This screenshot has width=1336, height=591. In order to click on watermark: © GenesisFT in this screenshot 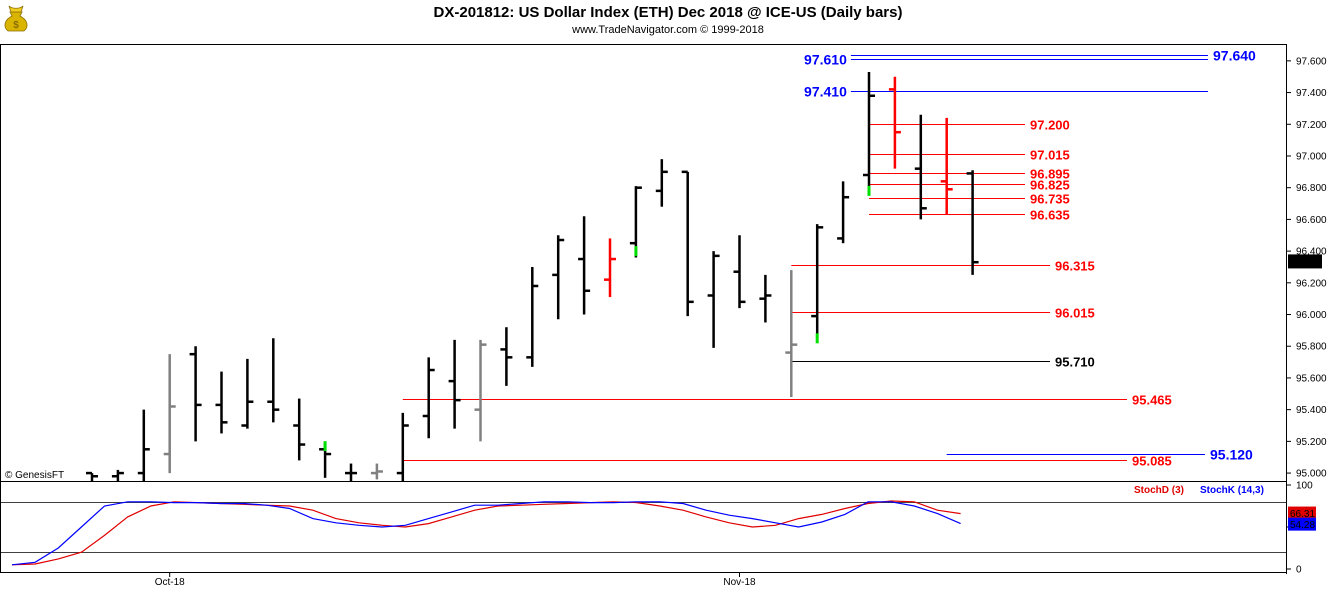, I will do `click(34, 475)`.